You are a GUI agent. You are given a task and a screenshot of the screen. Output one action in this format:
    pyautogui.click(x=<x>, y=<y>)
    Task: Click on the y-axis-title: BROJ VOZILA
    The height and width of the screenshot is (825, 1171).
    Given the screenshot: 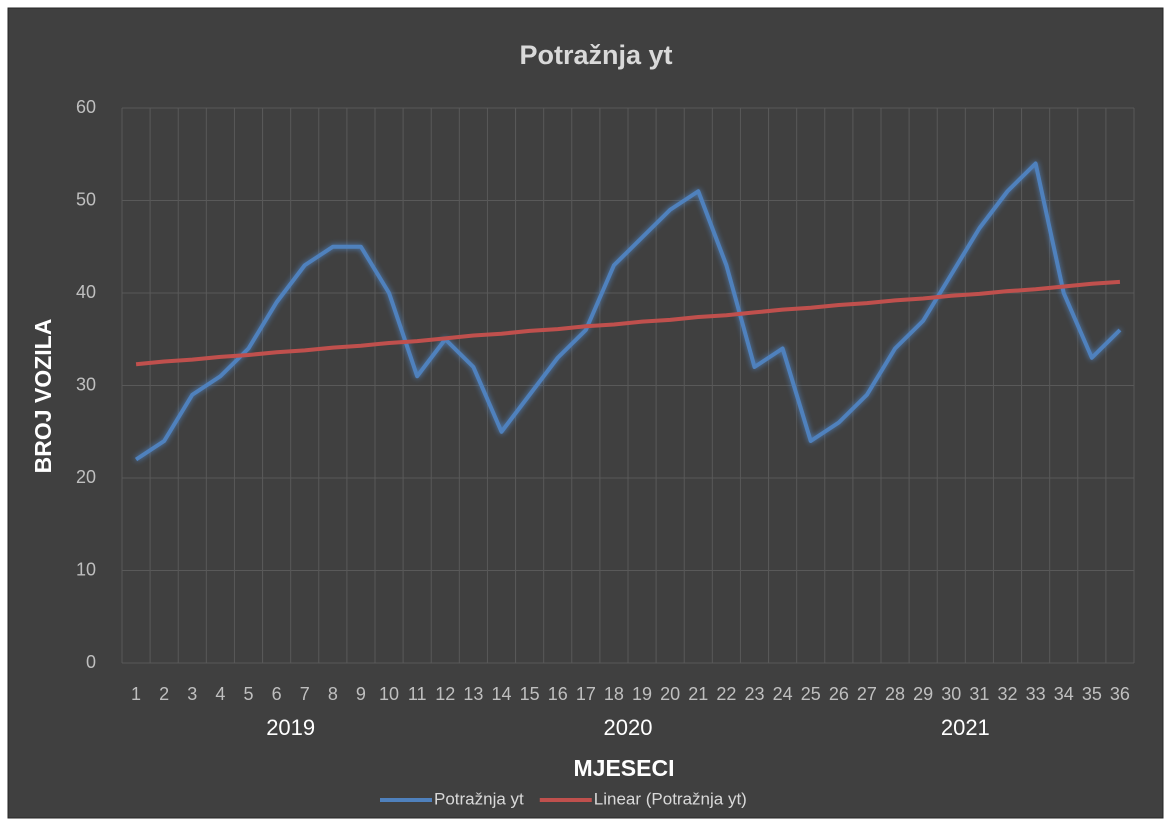 What is the action you would take?
    pyautogui.click(x=43, y=396)
    